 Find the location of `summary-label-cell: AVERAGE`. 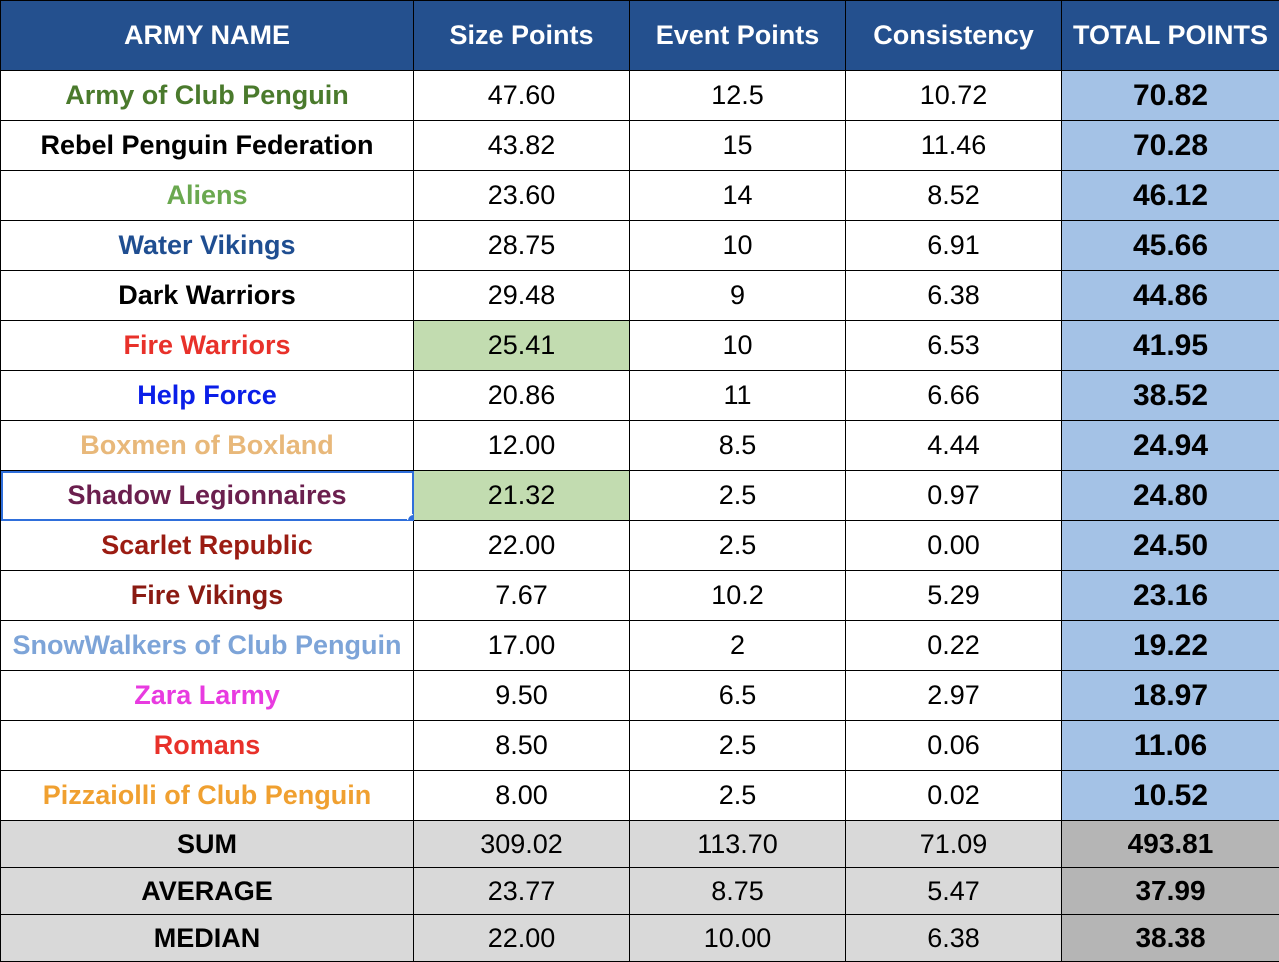

summary-label-cell: AVERAGE is located at coordinates (207, 891).